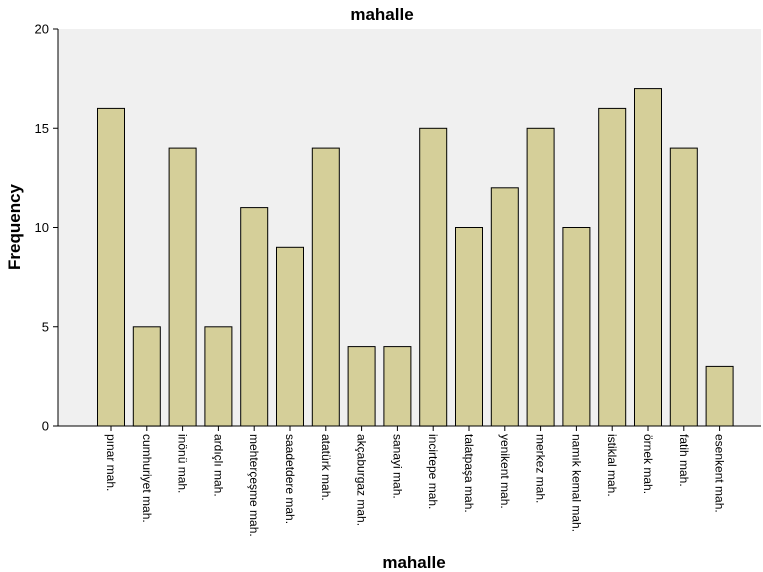 Image resolution: width=763 pixels, height=572 pixels. I want to click on x-tick-label: mehterçeşme mah., so click(254, 485).